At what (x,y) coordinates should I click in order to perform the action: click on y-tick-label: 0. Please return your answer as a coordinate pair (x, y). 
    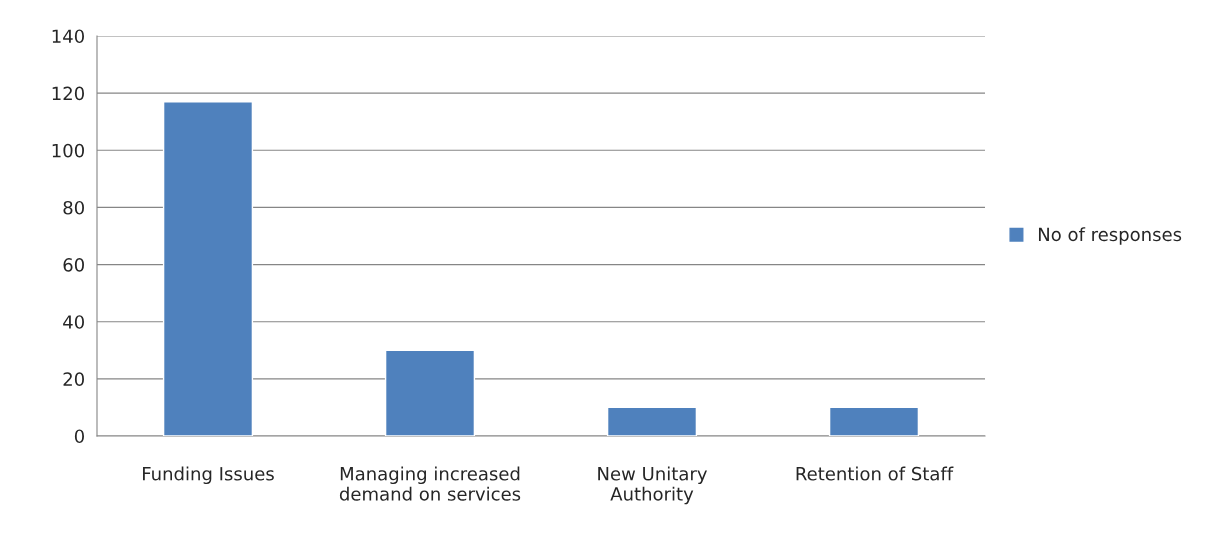
    Looking at the image, I should click on (79, 436).